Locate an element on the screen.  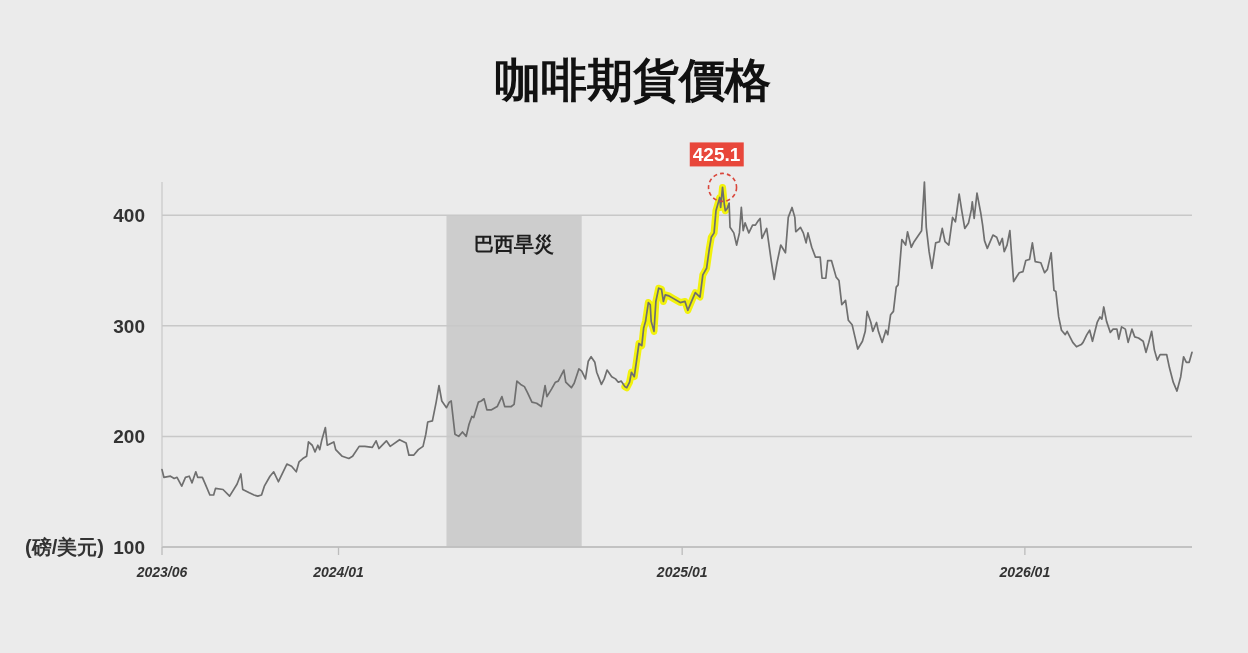
y-axis-title: (磅/美元) is located at coordinates (64, 547).